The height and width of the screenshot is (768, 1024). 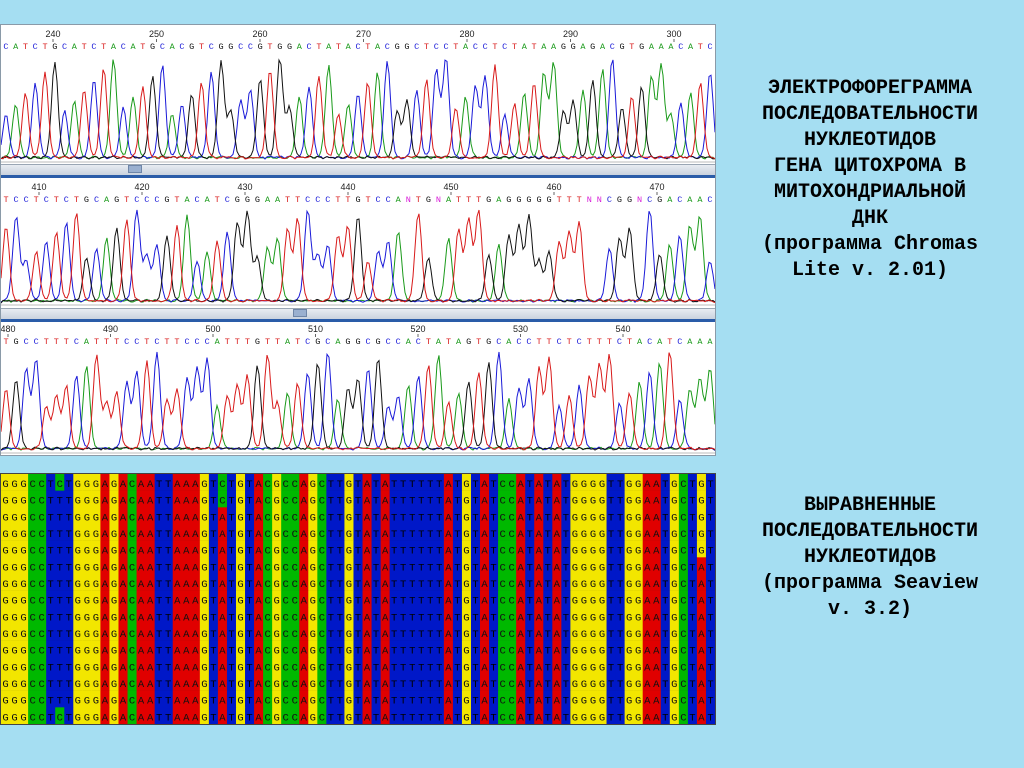 I want to click on base-call: G, so click(x=247, y=200).